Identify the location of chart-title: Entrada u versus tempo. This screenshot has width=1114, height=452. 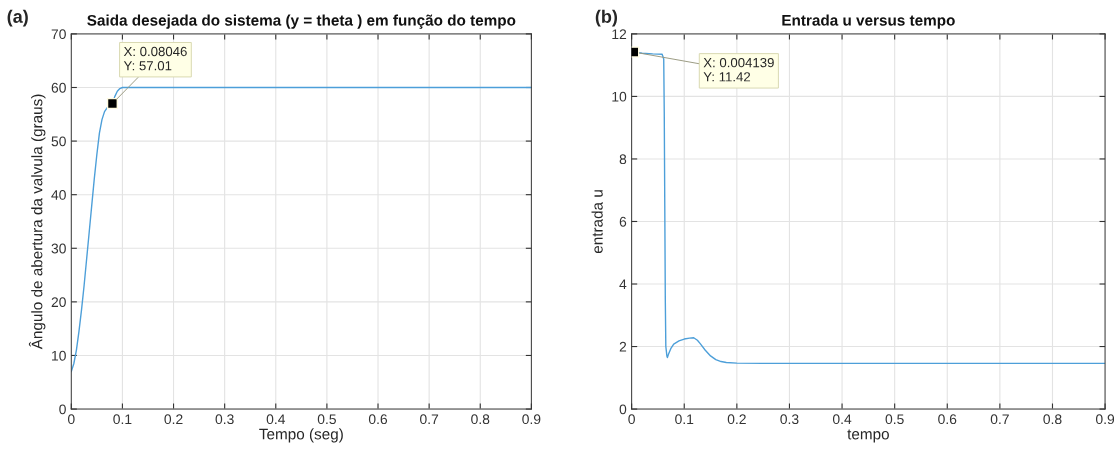
(868, 21).